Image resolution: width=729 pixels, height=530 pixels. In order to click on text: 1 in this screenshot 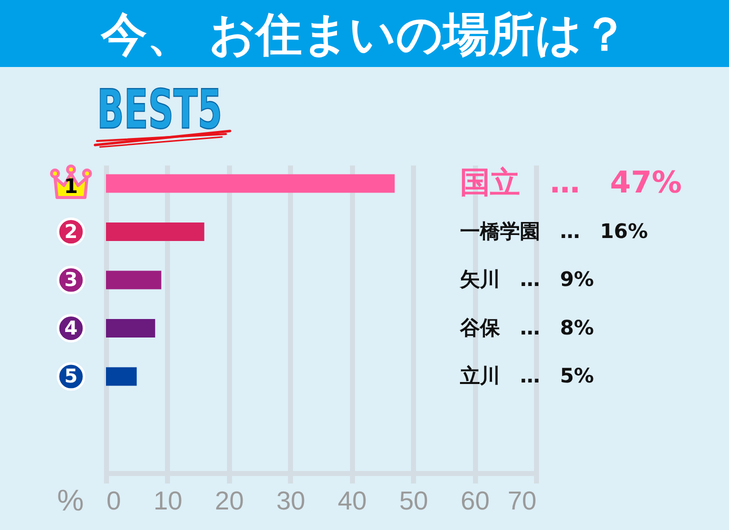, I will do `click(71, 186)`.